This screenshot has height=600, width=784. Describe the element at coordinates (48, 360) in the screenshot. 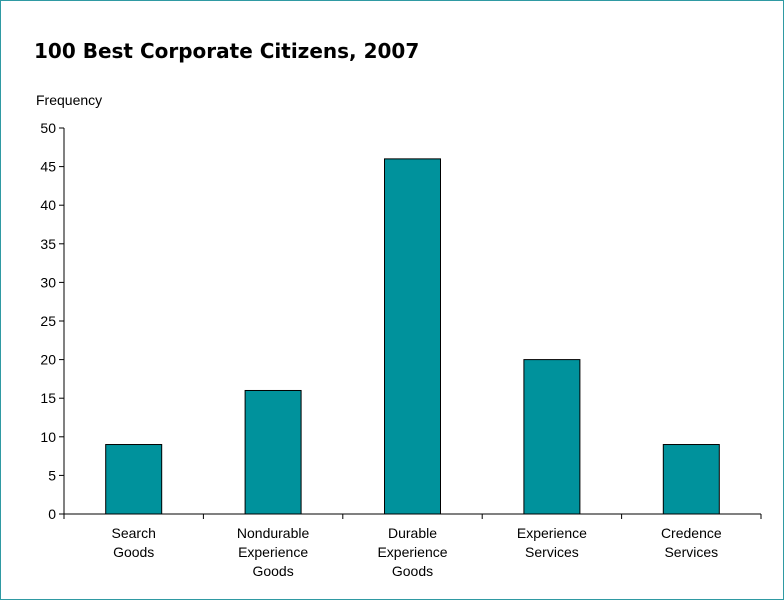

I see `y-tick-label: 20` at that location.